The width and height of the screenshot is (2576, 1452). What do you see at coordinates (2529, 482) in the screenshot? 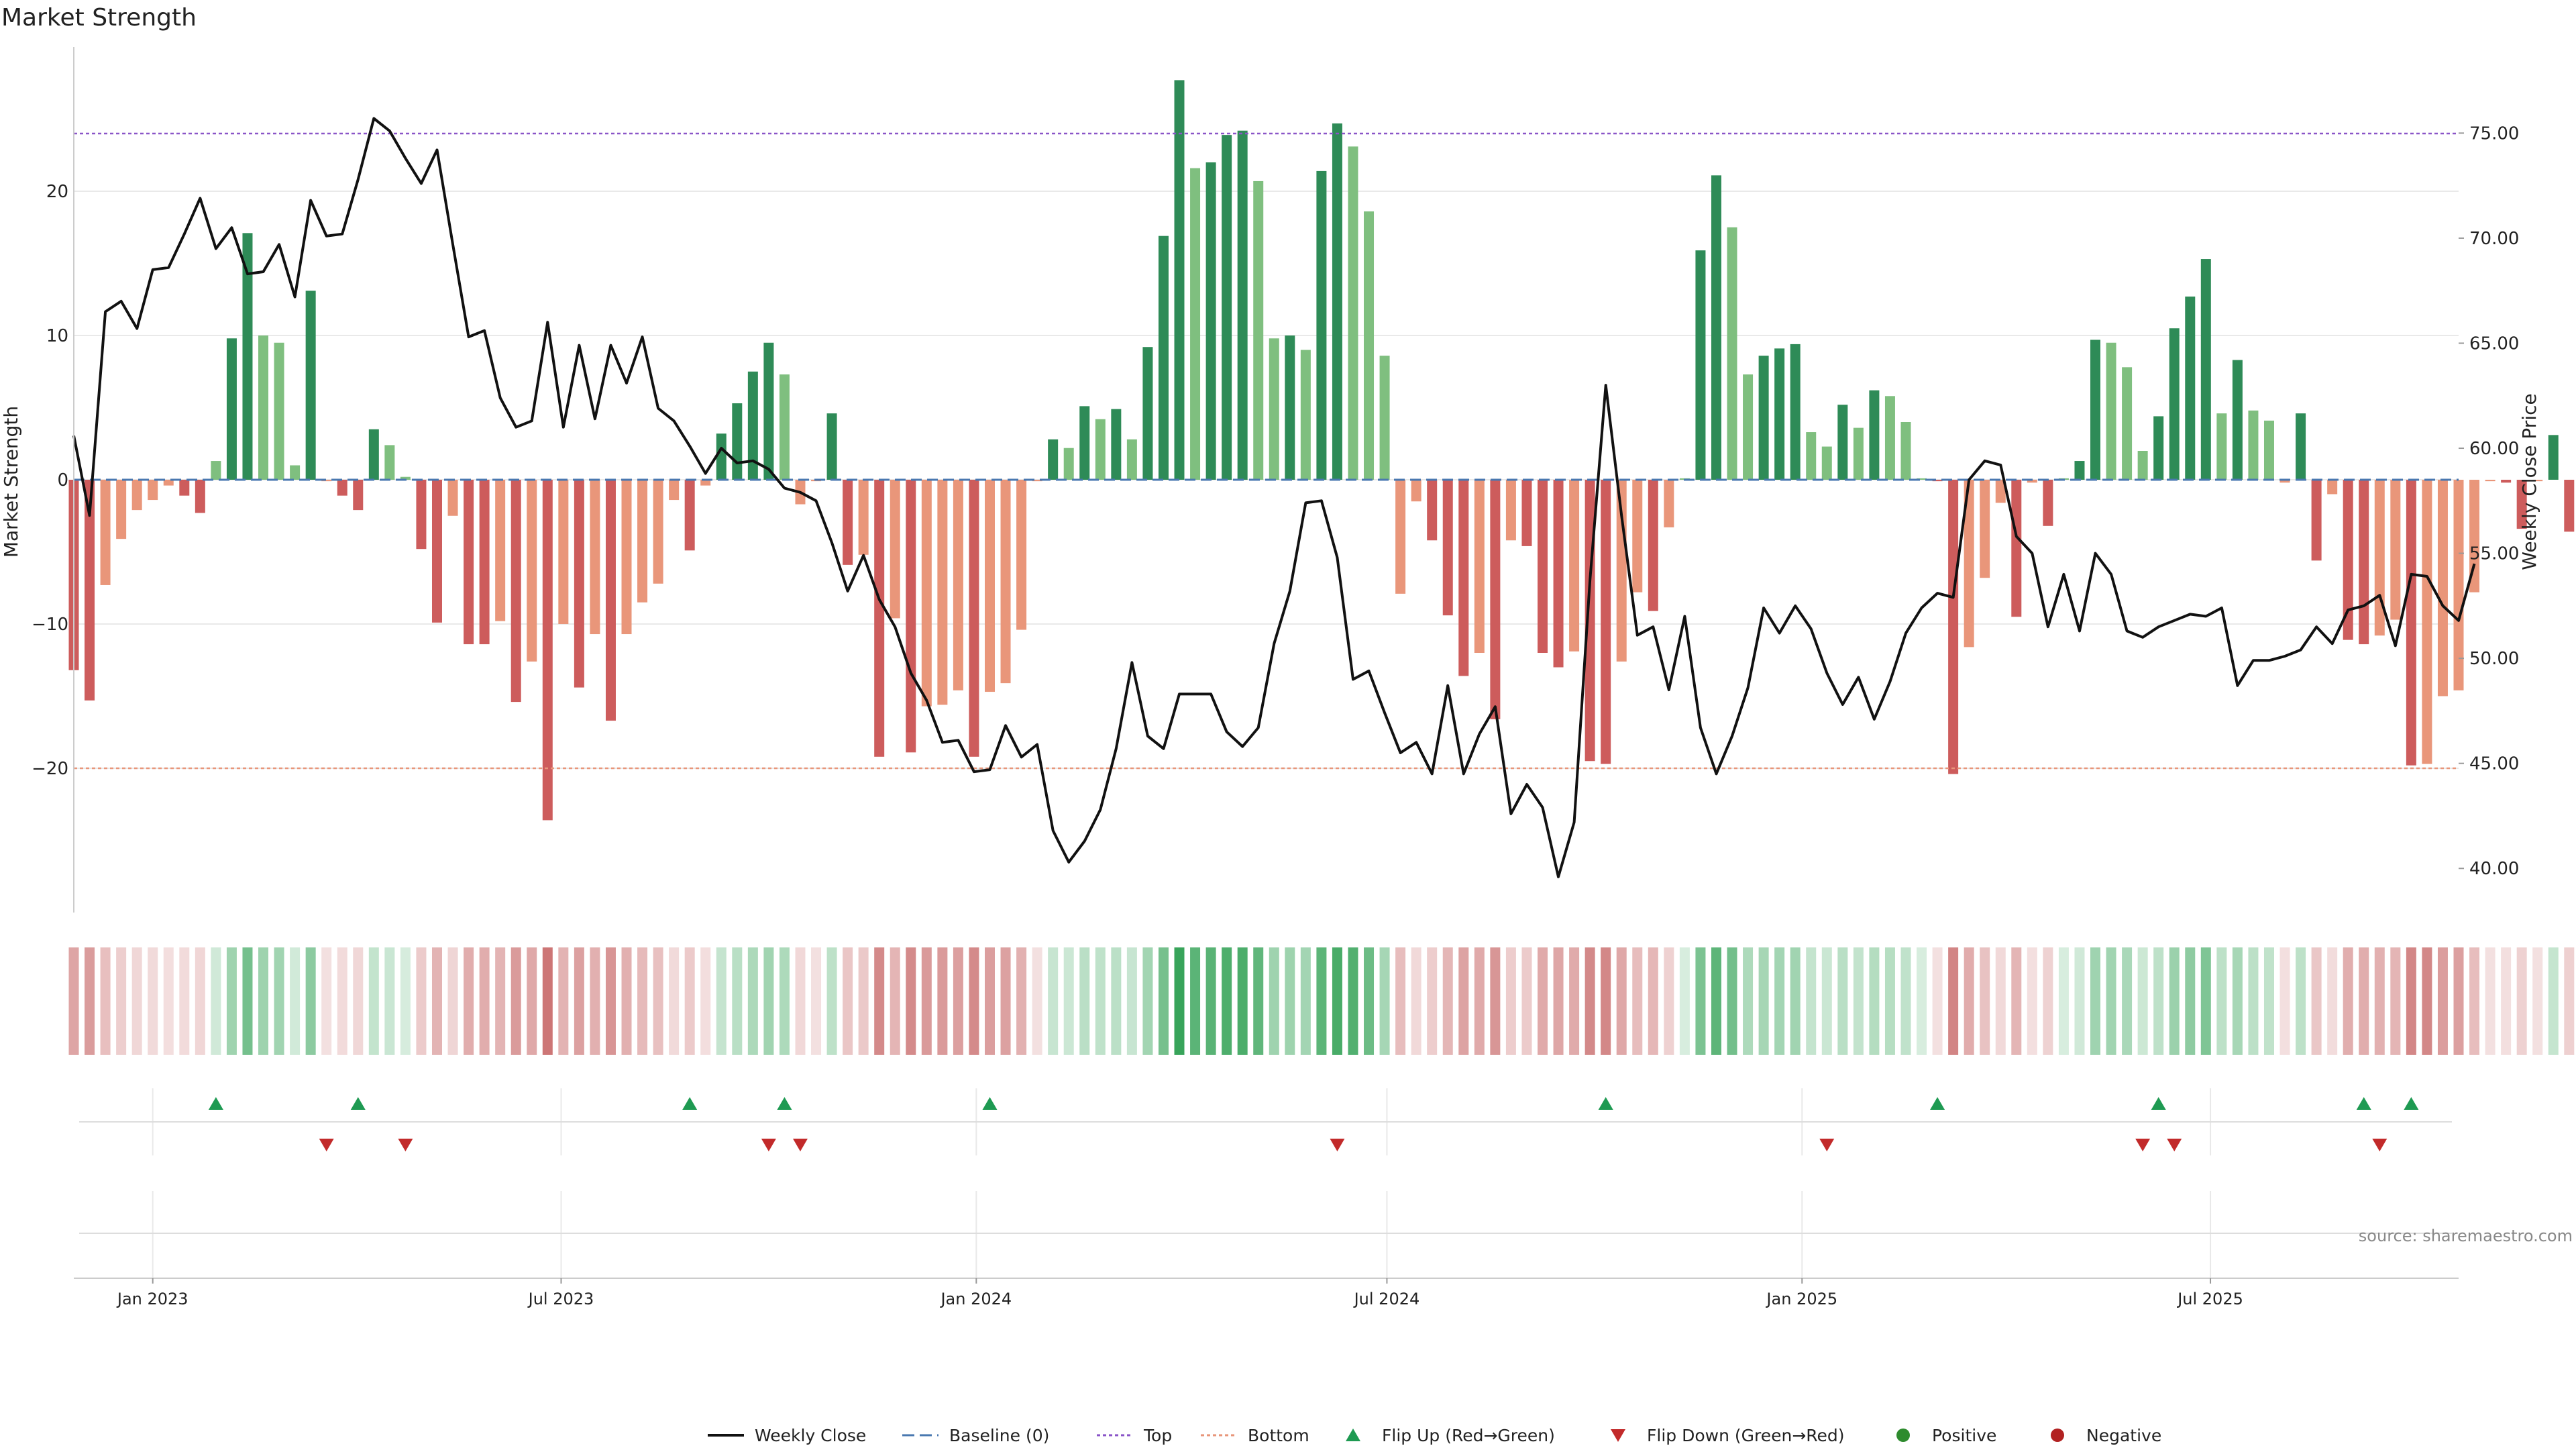
I see `right-axis-label: Weekly Close Price` at bounding box center [2529, 482].